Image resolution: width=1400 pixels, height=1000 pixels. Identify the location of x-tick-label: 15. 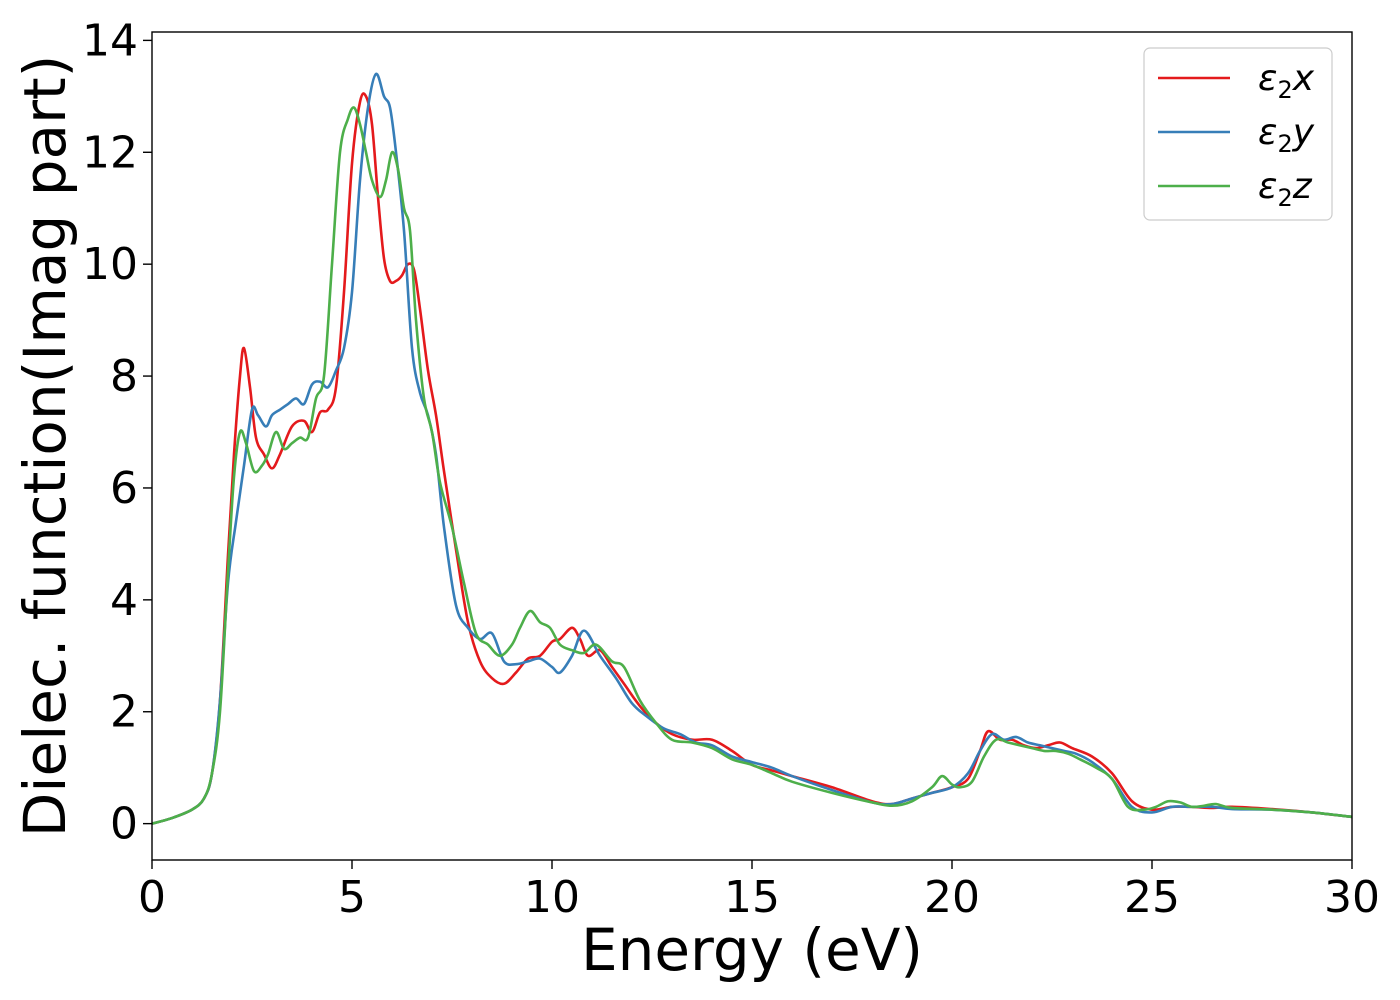
(752, 897).